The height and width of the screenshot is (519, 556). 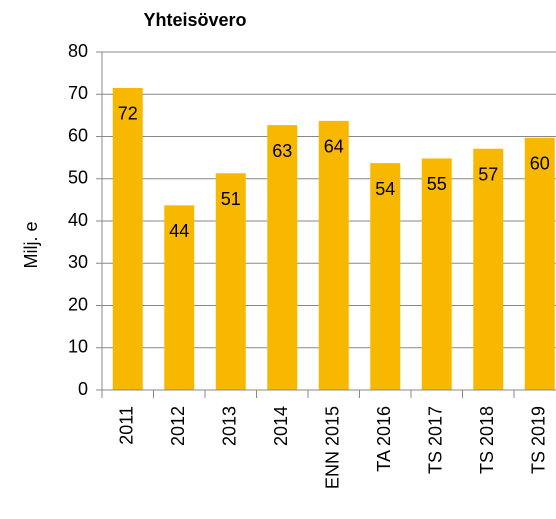 What do you see at coordinates (282, 151) in the screenshot?
I see `data-label: 63` at bounding box center [282, 151].